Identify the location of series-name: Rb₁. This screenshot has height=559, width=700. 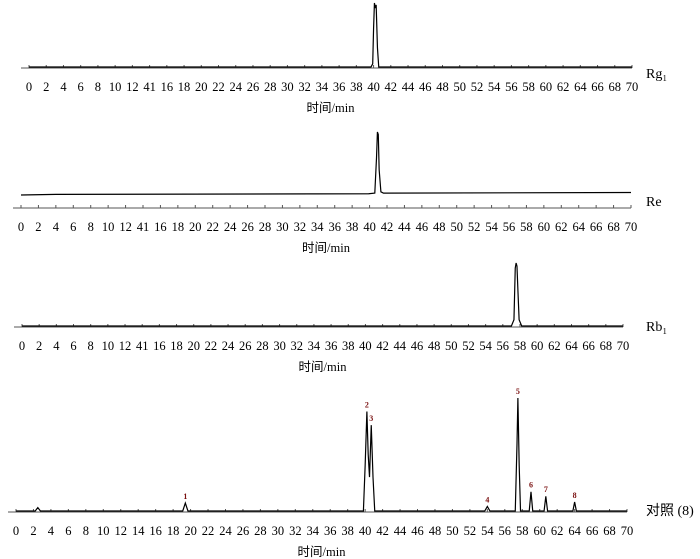
(656, 327).